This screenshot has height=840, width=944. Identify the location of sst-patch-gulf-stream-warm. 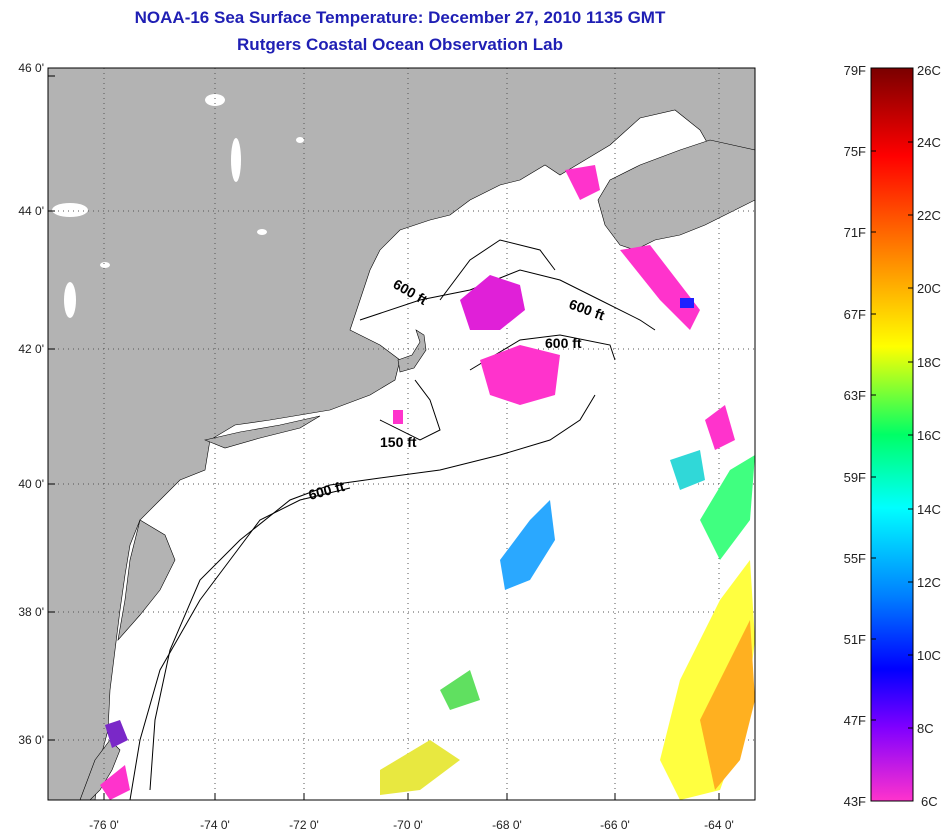
(727, 705).